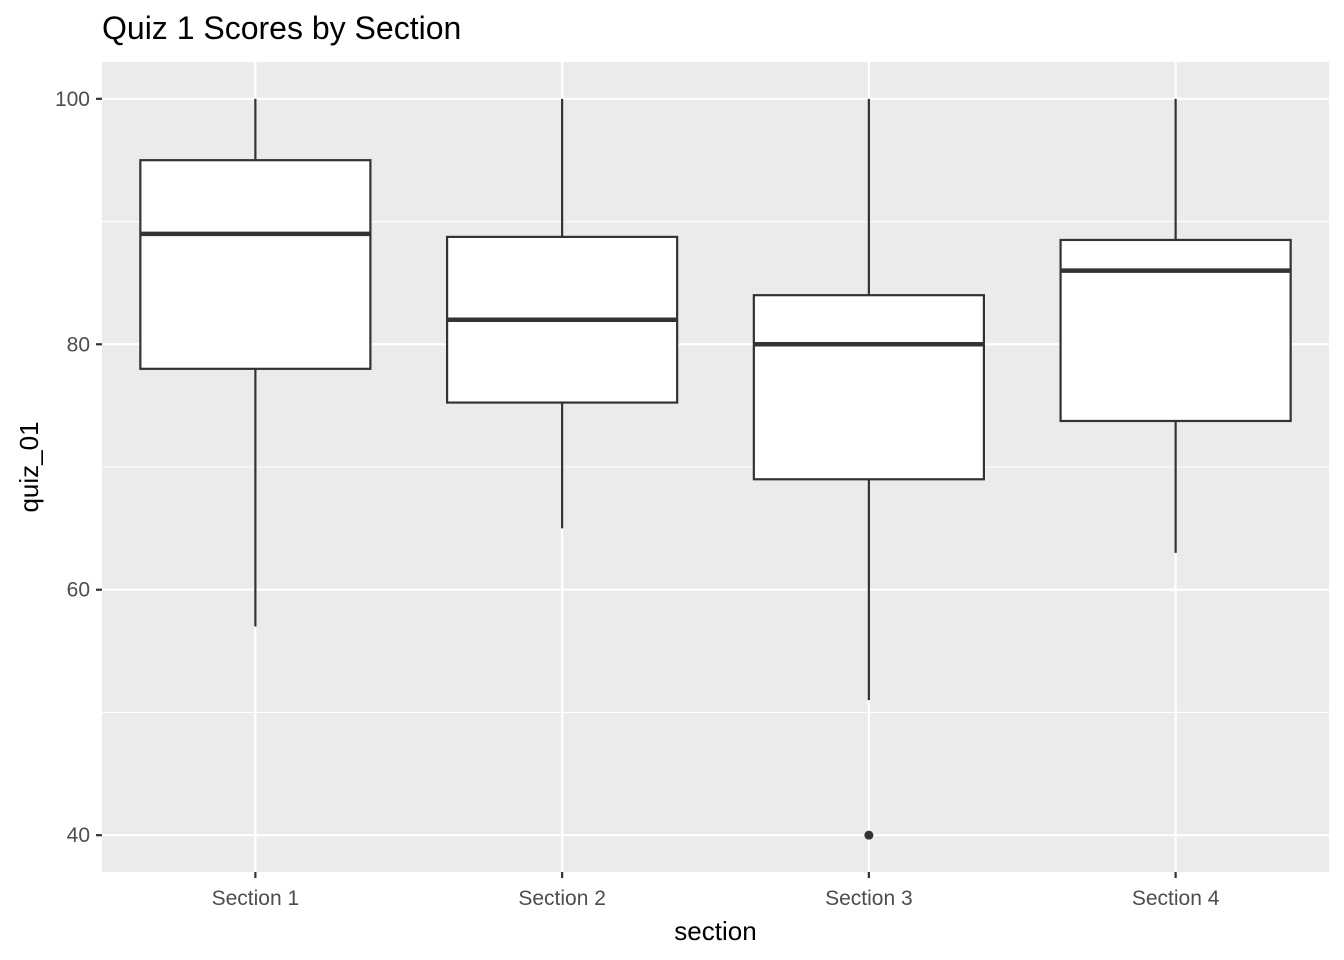 Image resolution: width=1344 pixels, height=960 pixels. Describe the element at coordinates (72, 99) in the screenshot. I see `y-tick-label: 100` at that location.